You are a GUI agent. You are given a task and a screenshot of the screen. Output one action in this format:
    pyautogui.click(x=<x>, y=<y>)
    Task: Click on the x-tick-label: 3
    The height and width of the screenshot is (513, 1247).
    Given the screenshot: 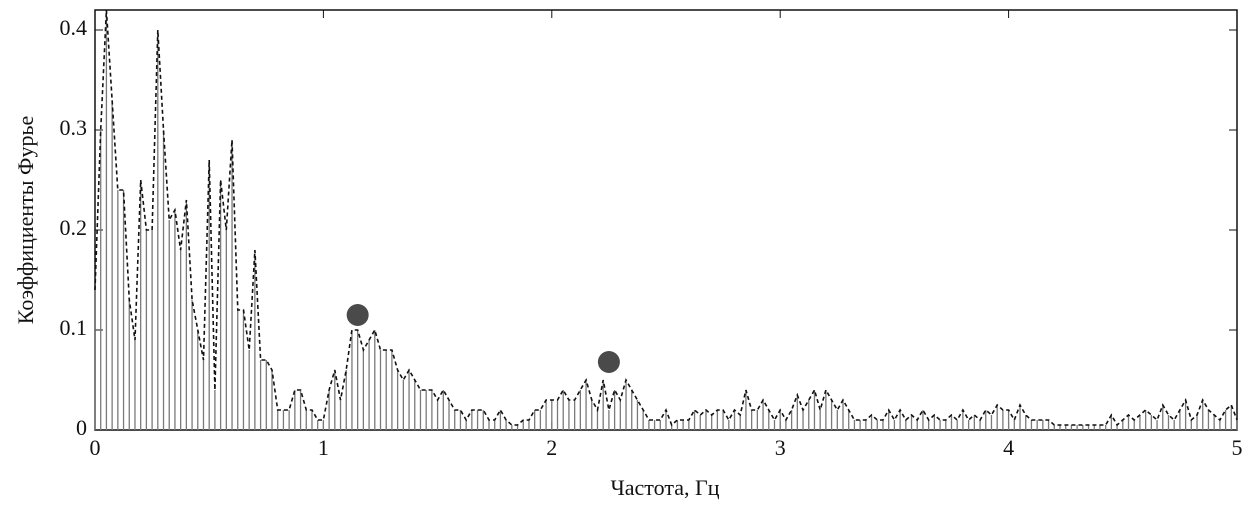 What is the action you would take?
    pyautogui.click(x=780, y=447)
    